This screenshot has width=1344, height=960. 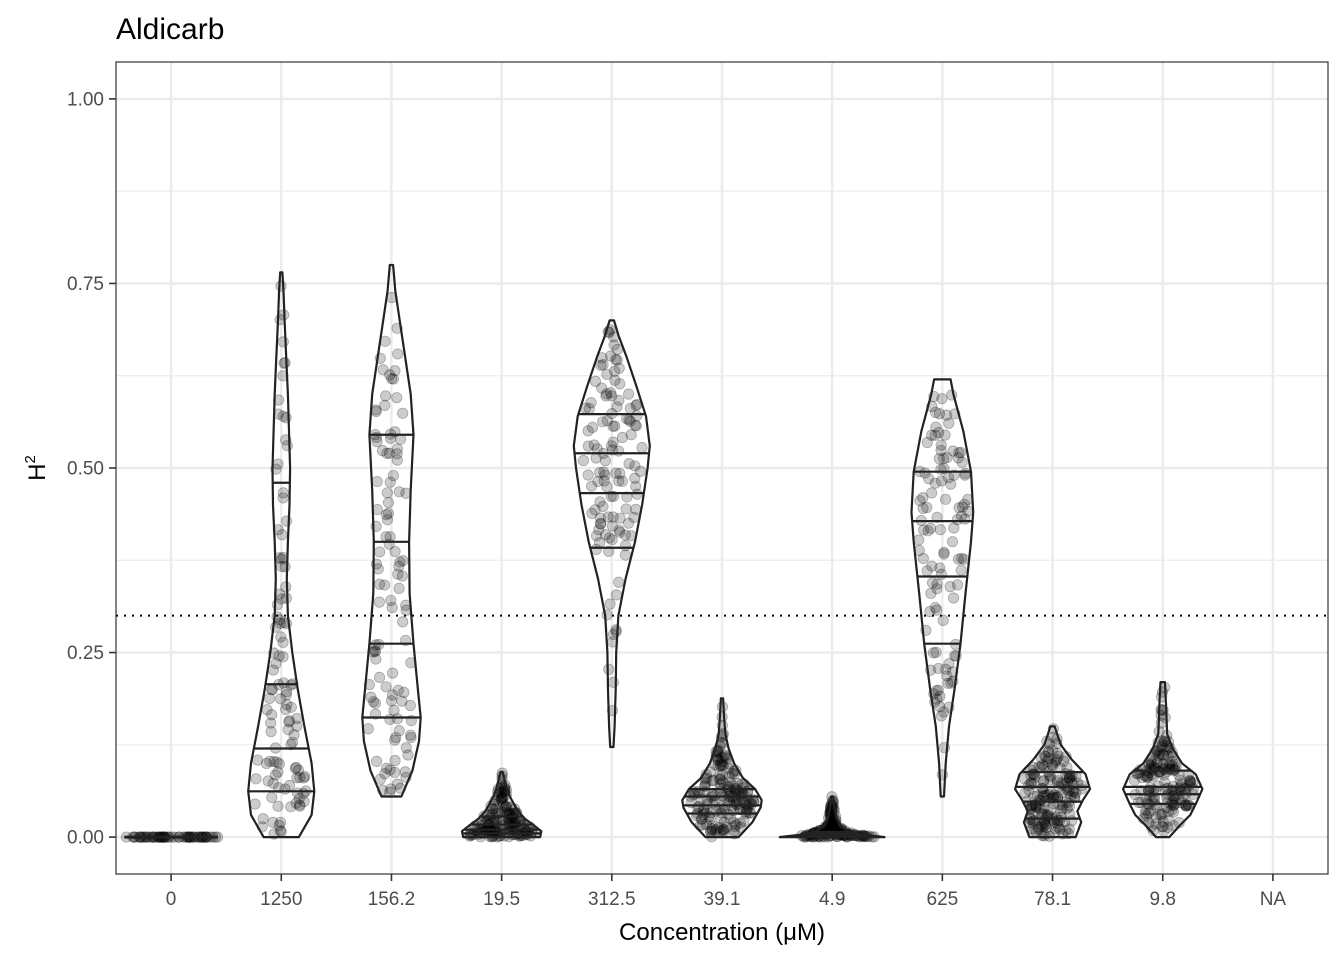 What do you see at coordinates (832, 817) in the screenshot?
I see `violin-4.9` at bounding box center [832, 817].